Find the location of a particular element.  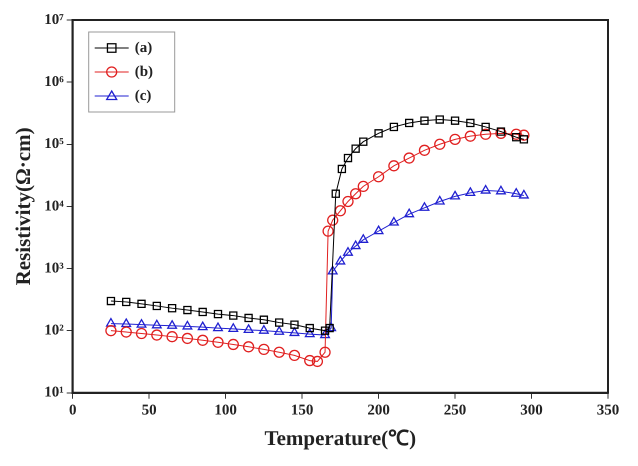

y-tick-label: 10³ is located at coordinates (54, 268).